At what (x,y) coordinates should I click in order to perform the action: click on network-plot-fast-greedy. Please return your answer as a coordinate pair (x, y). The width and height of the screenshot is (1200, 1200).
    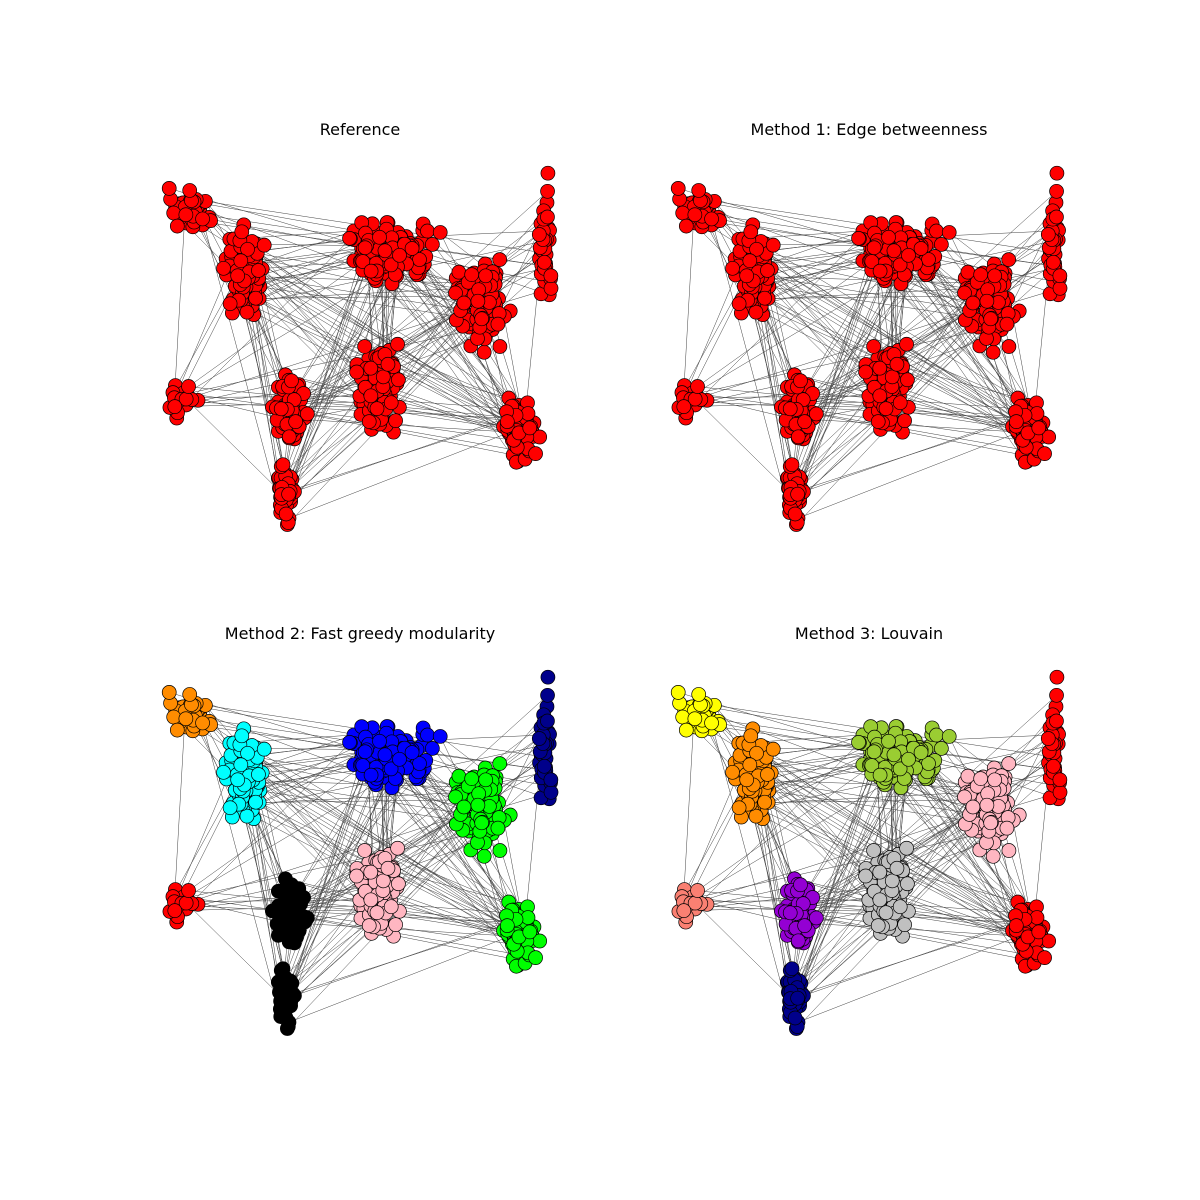
    Looking at the image, I should click on (360, 852).